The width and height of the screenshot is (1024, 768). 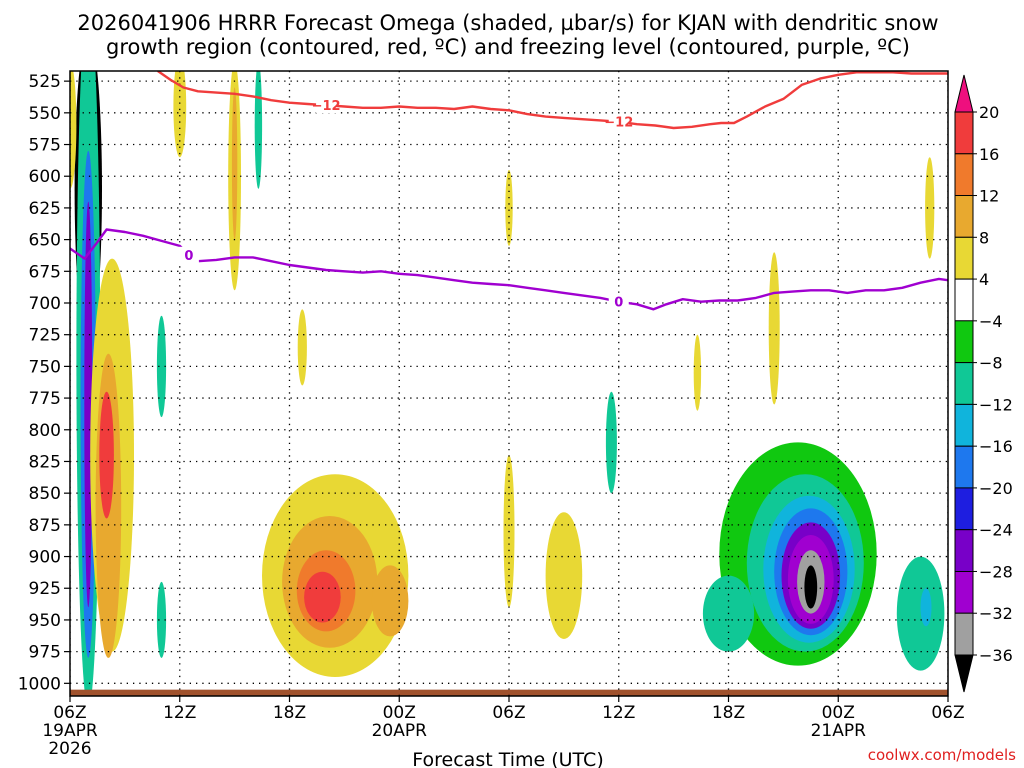 I want to click on colorbar-label: −28, so click(x=996, y=571).